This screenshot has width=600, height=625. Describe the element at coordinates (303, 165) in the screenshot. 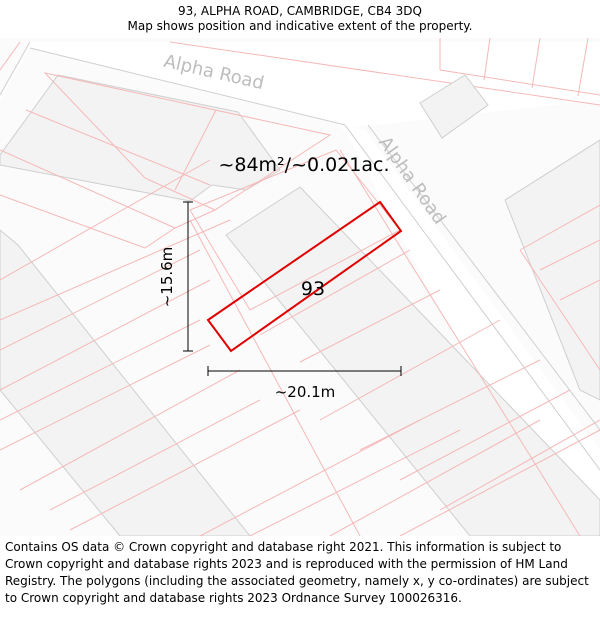

I see `area-label: ~84m²/~0.021ac.` at that location.